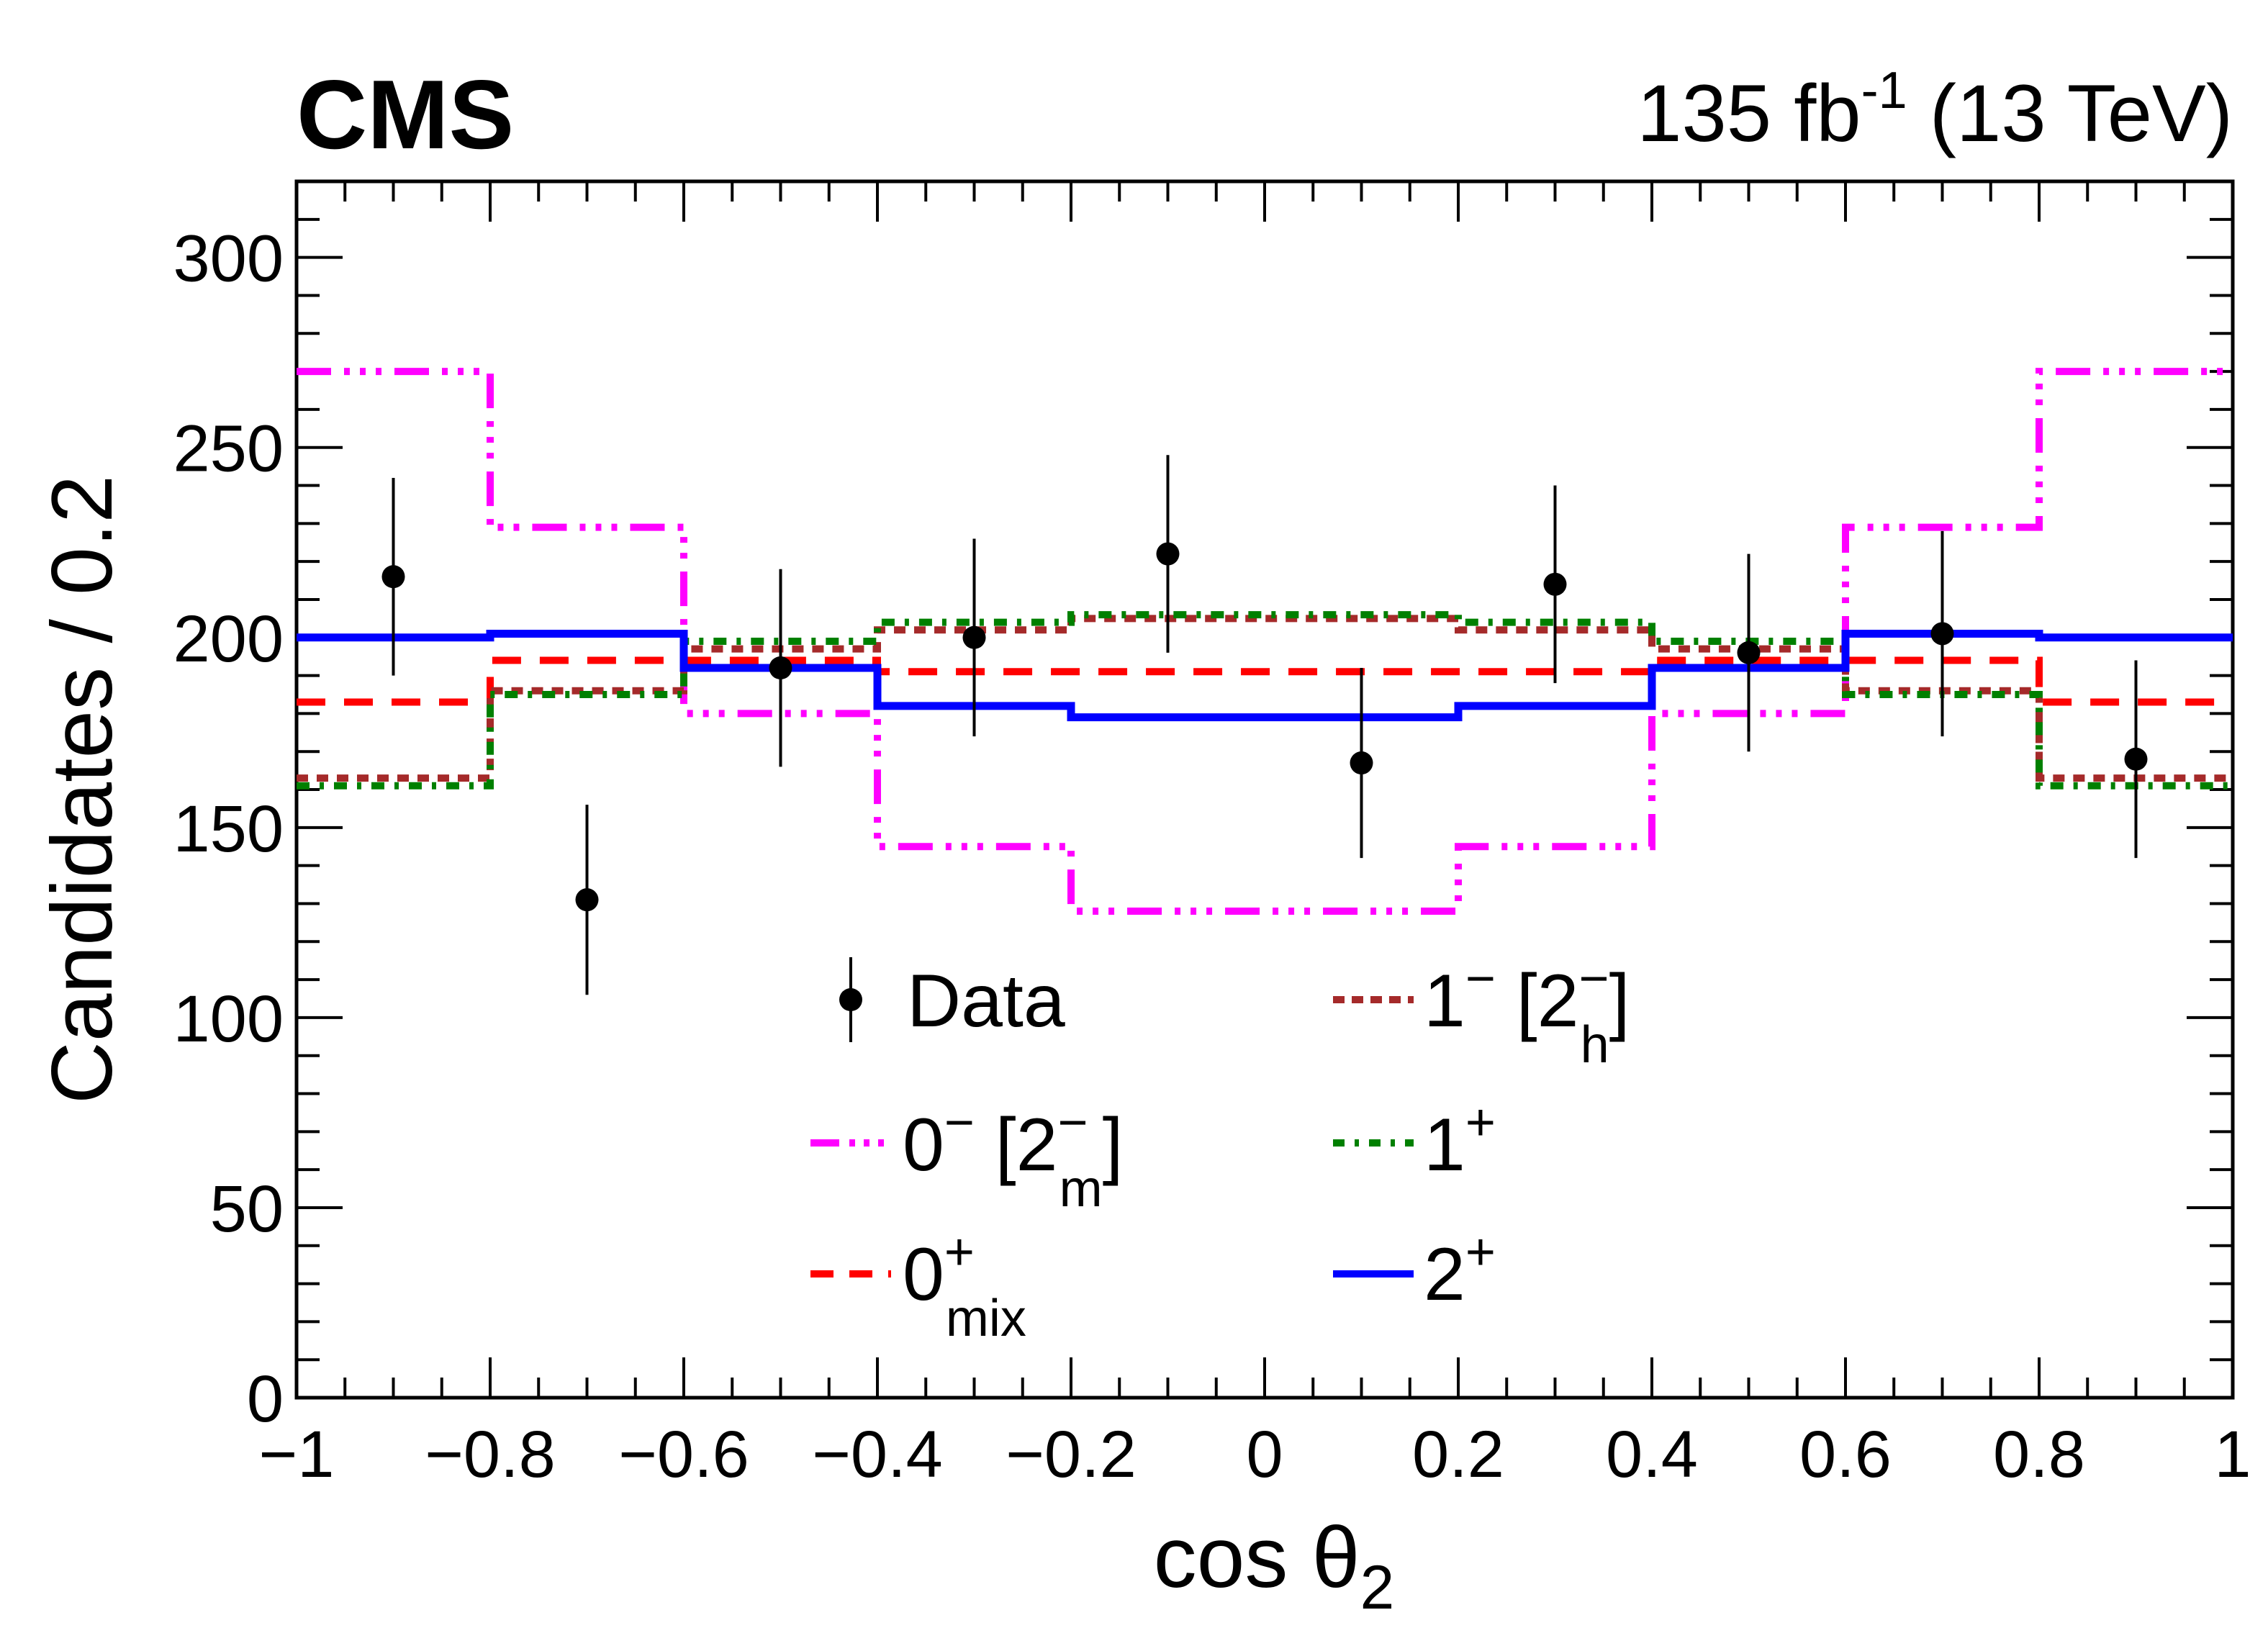  Describe the element at coordinates (229, 829) in the screenshot. I see `y-tick-label: 150` at that location.